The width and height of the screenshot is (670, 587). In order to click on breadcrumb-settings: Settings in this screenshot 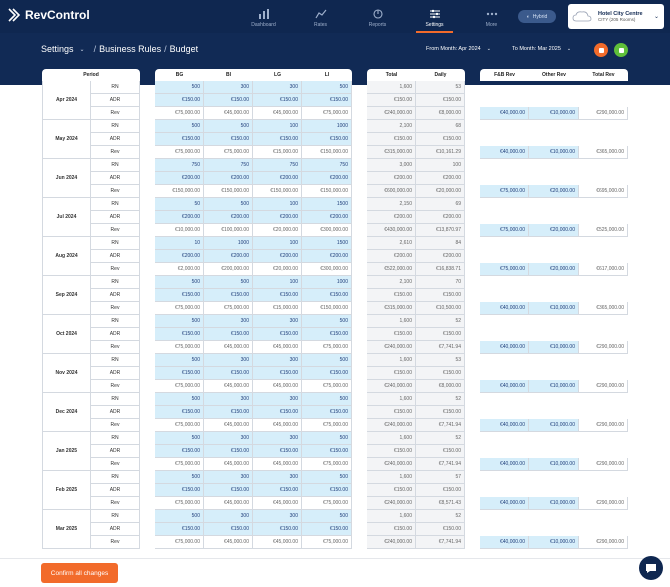, I will do `click(57, 49)`.